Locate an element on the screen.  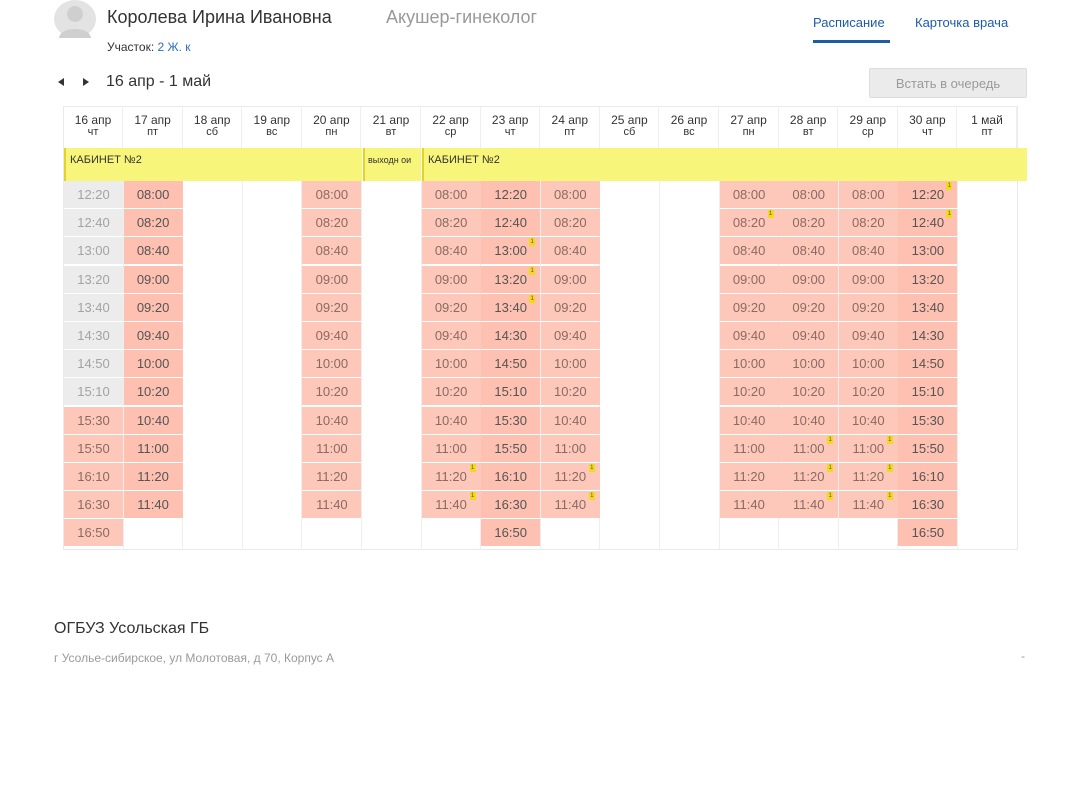
time-slot: 13:40 is located at coordinates (928, 307).